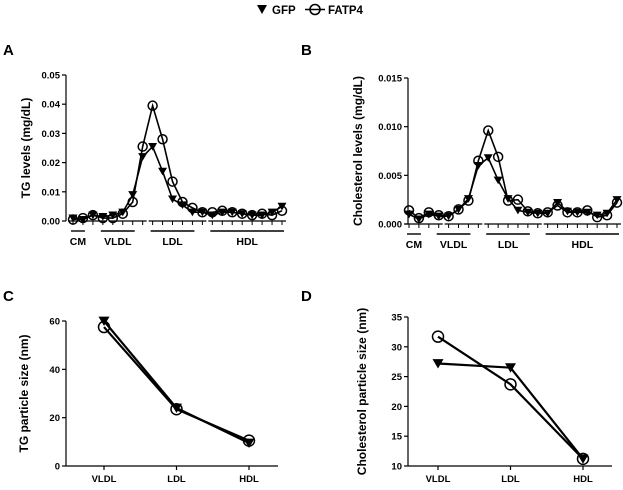  Describe the element at coordinates (51, 134) in the screenshot. I see `y-tick-label: 0.03` at that location.